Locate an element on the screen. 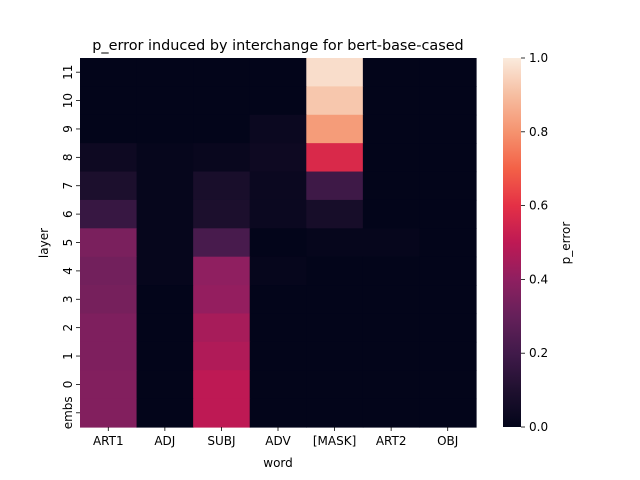 The image size is (640, 480). x-tick-label: SUBJ is located at coordinates (221, 441).